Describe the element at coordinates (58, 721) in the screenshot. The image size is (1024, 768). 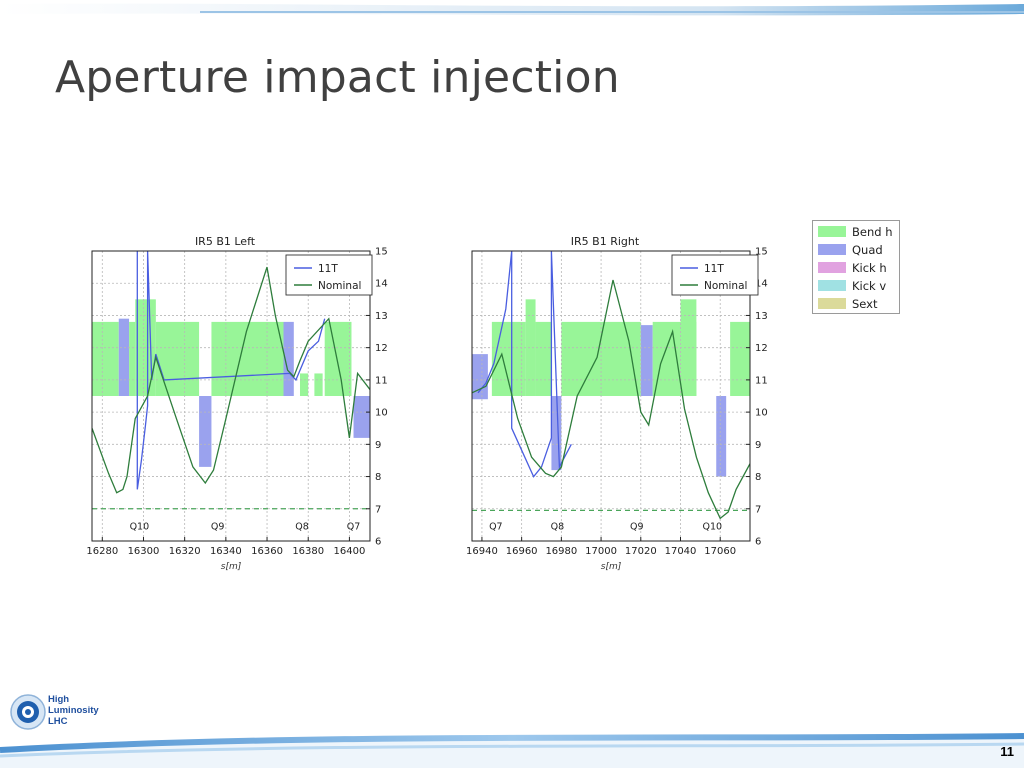
I see `logo-line-3: LHC` at that location.